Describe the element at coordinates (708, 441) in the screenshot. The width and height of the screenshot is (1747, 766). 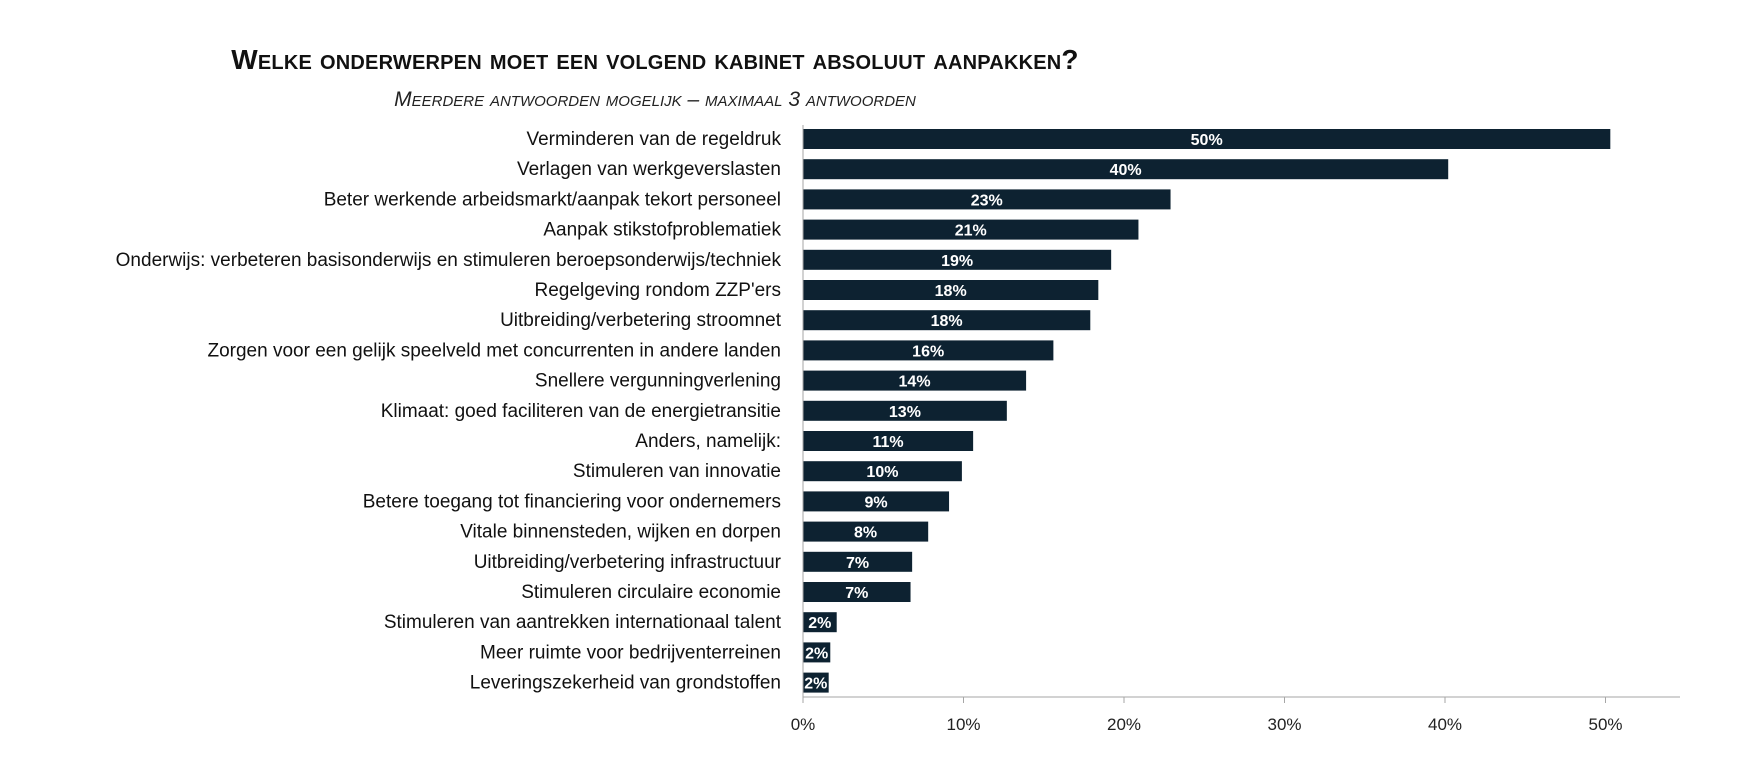
I see `category-label: Anders, namelijk:` at that location.